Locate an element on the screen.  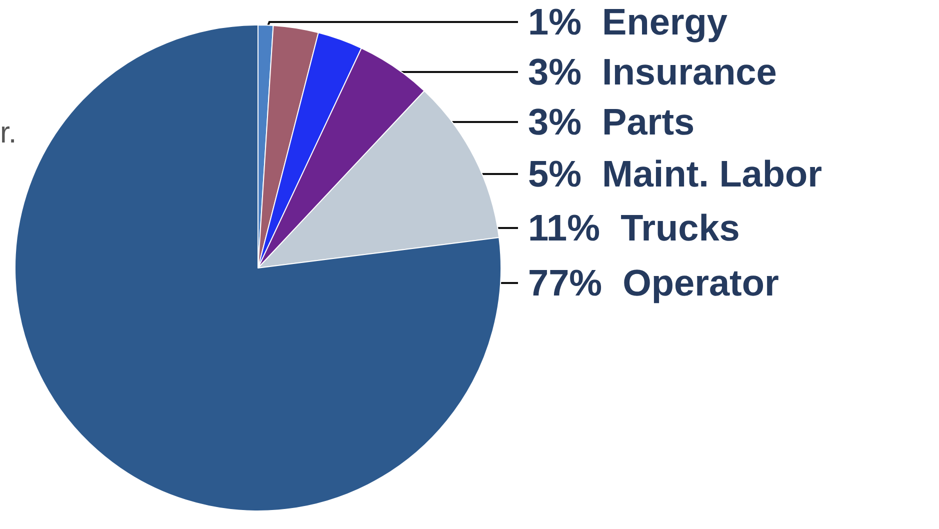
slice-label: 3% Parts is located at coordinates (611, 122).